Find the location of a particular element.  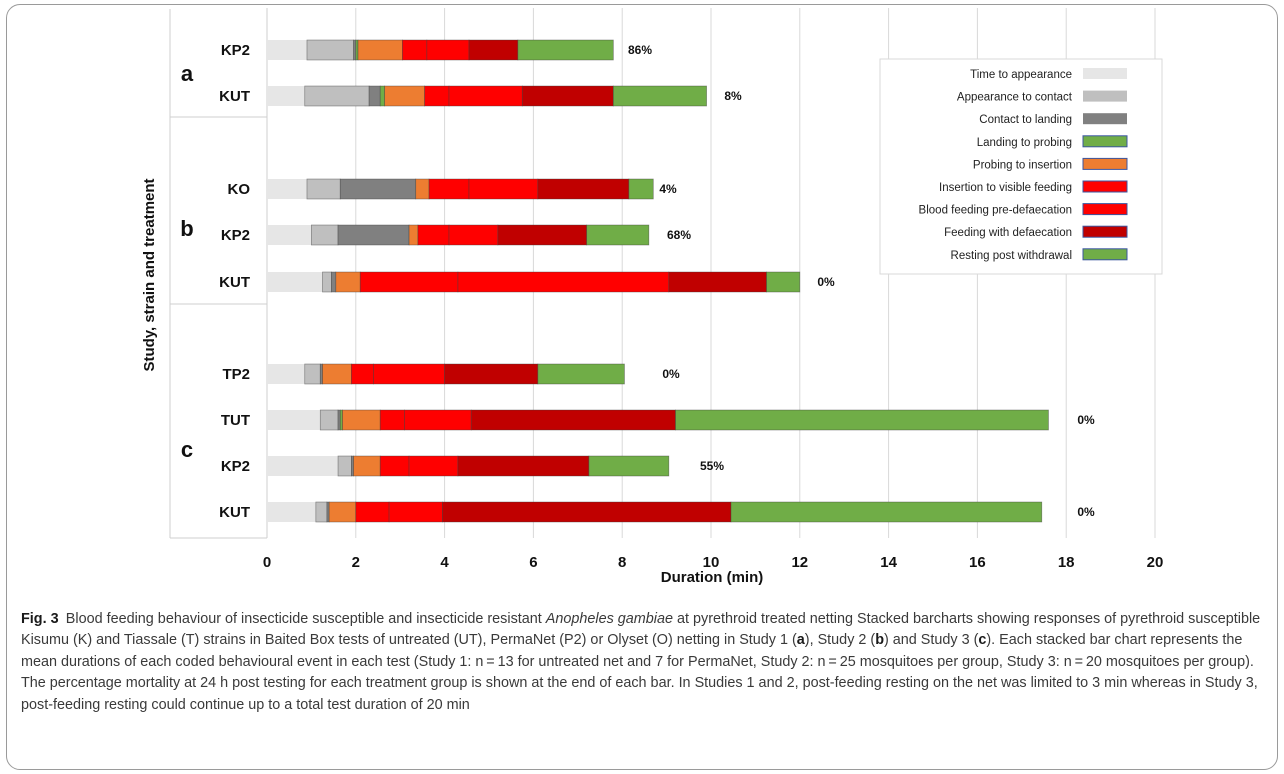

legend-label: Resting post withdrawal is located at coordinates (1011, 256).